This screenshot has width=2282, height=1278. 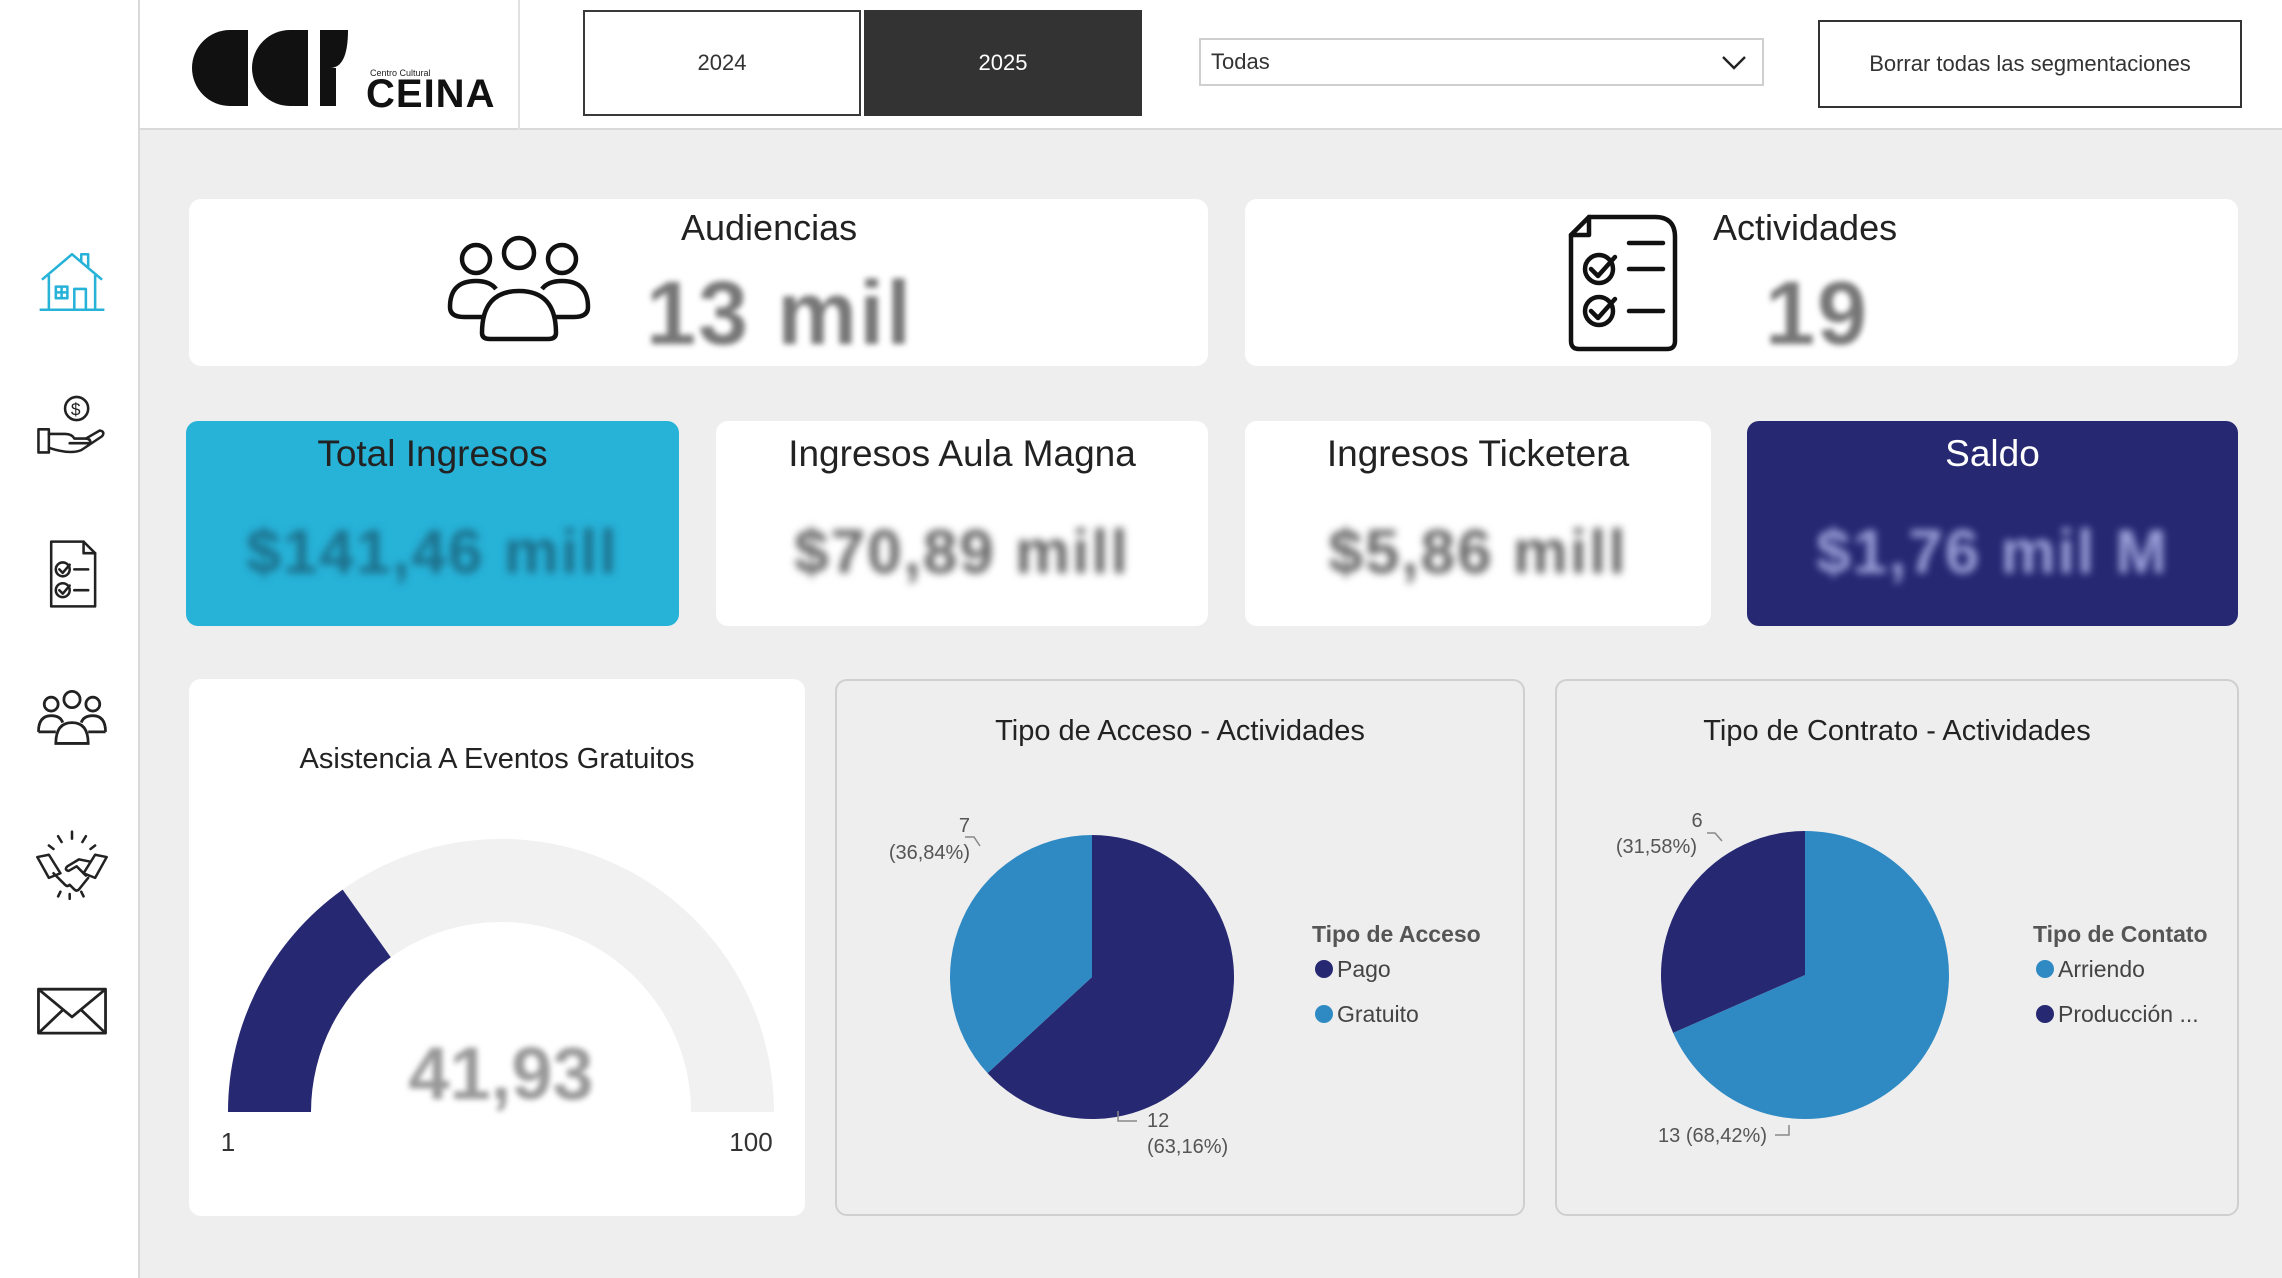 I want to click on pie1-pct-pago: (63,16%), so click(x=1187, y=1147).